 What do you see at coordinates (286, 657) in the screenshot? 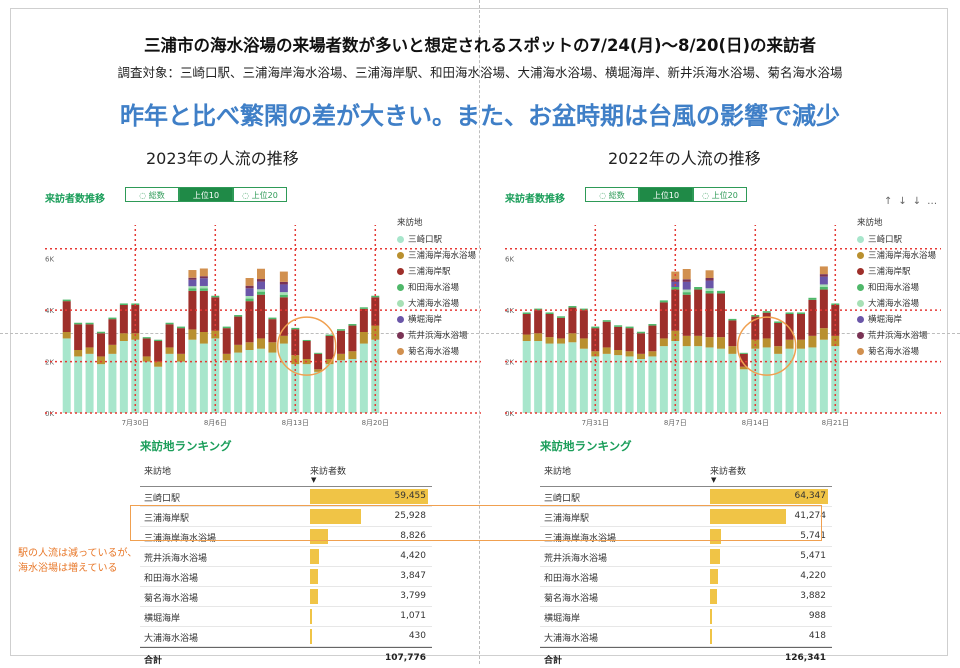
I see `ranking-total-row: 合計 107,776` at bounding box center [286, 657].